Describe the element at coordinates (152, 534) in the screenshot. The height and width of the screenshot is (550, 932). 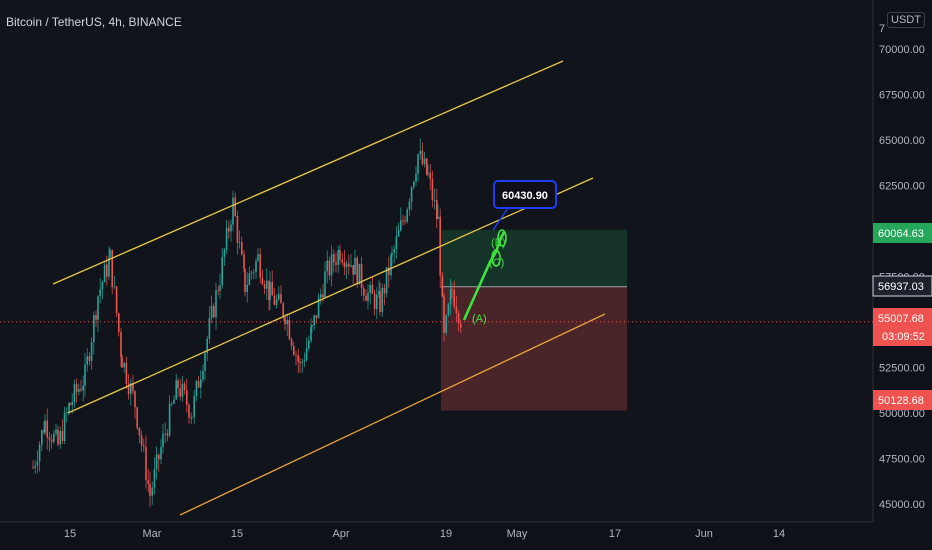
I see `x-tick-label: Mar` at that location.